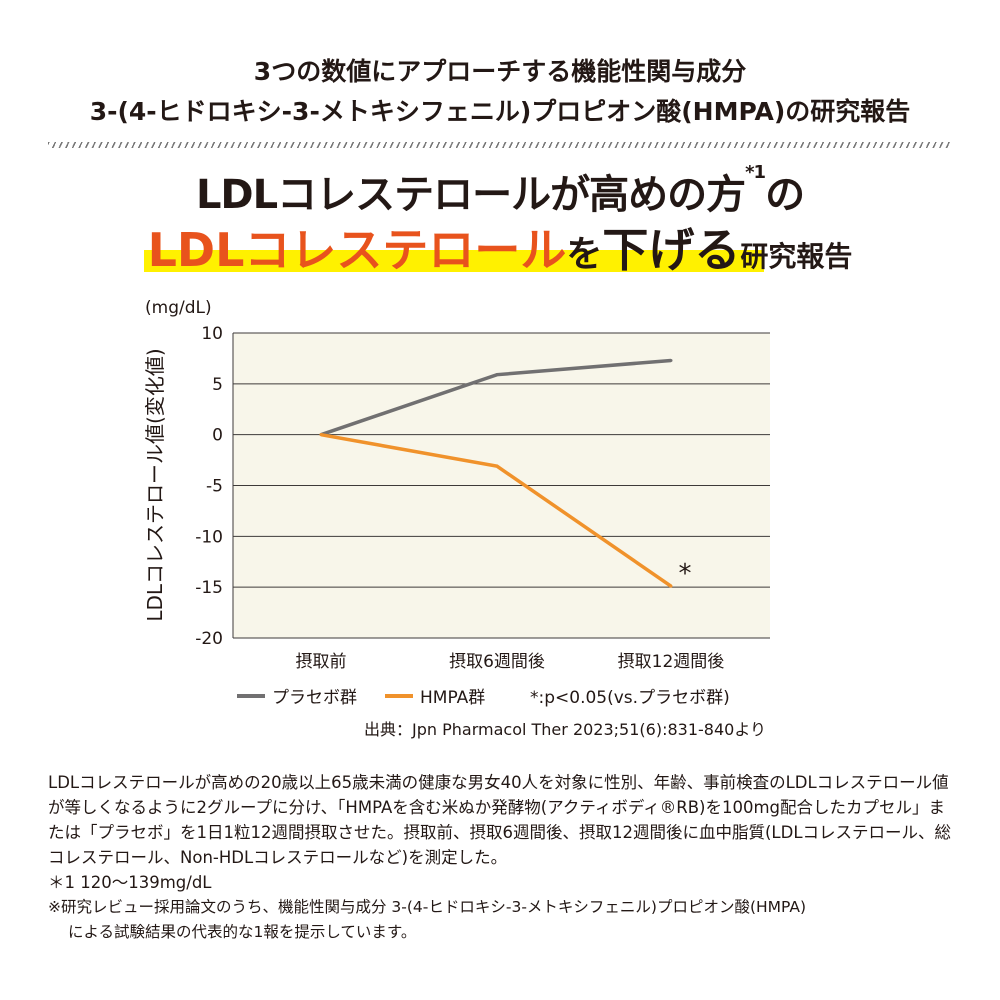  Describe the element at coordinates (470, 195) in the screenshot. I see `title-text: LDLコレステロールが高めの方` at that location.